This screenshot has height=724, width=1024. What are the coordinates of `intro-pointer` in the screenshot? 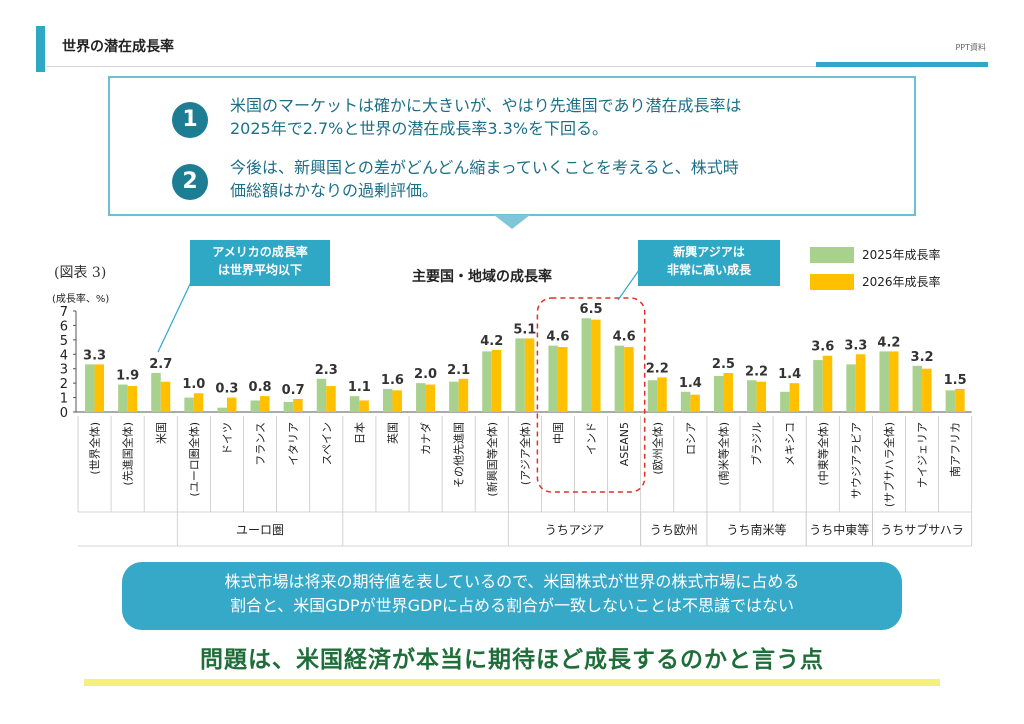 It's located at (512, 222).